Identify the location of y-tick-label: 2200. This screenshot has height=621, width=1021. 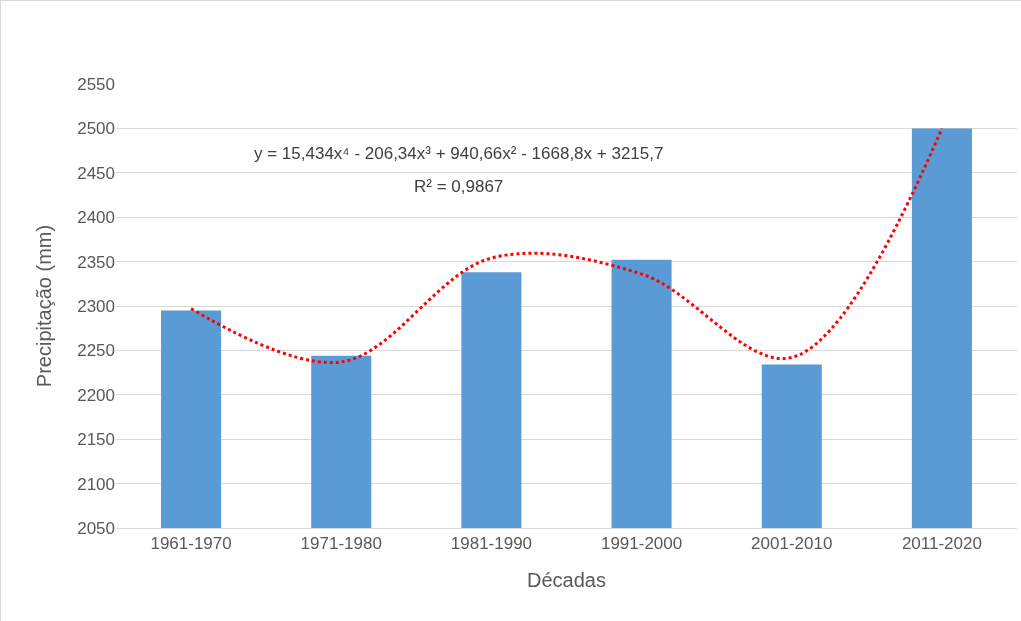
(96, 395).